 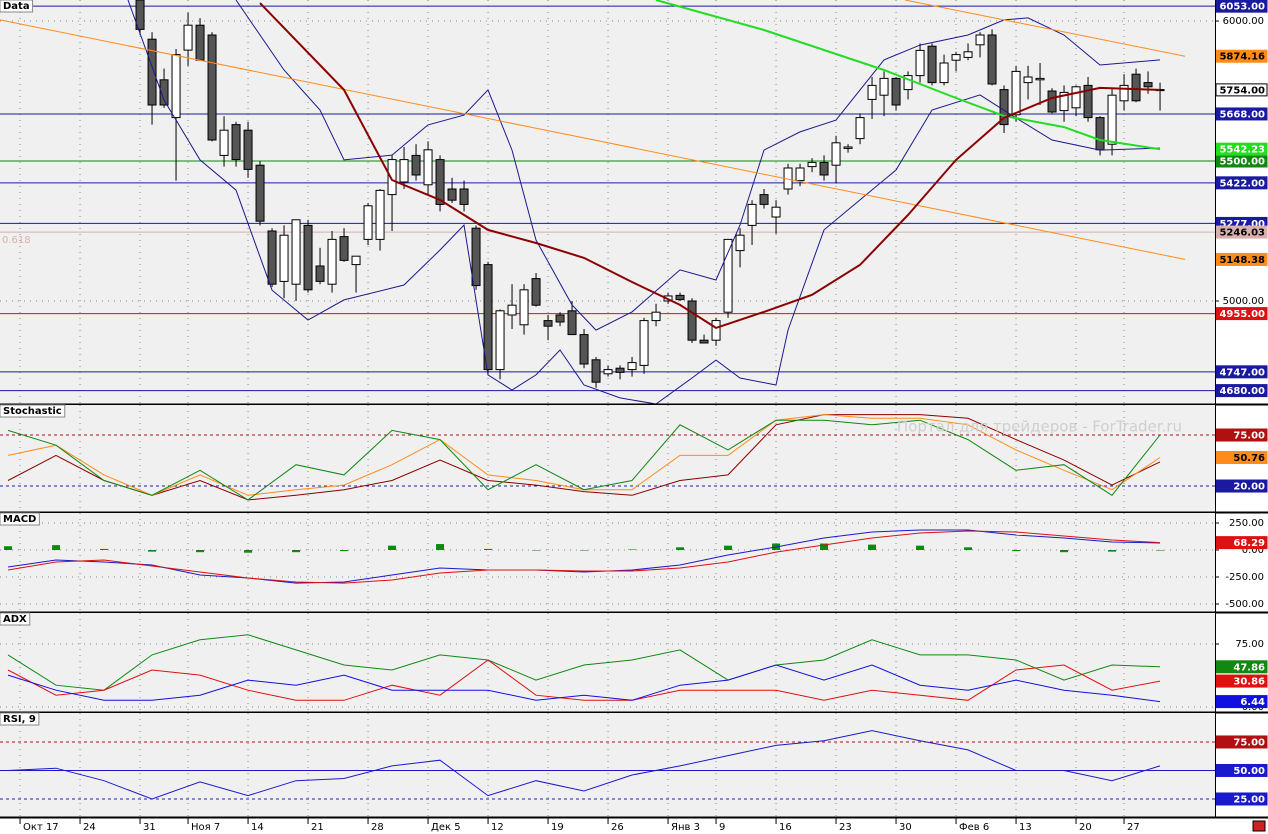 I want to click on y-tick-label: -500.00, so click(x=1244, y=604).